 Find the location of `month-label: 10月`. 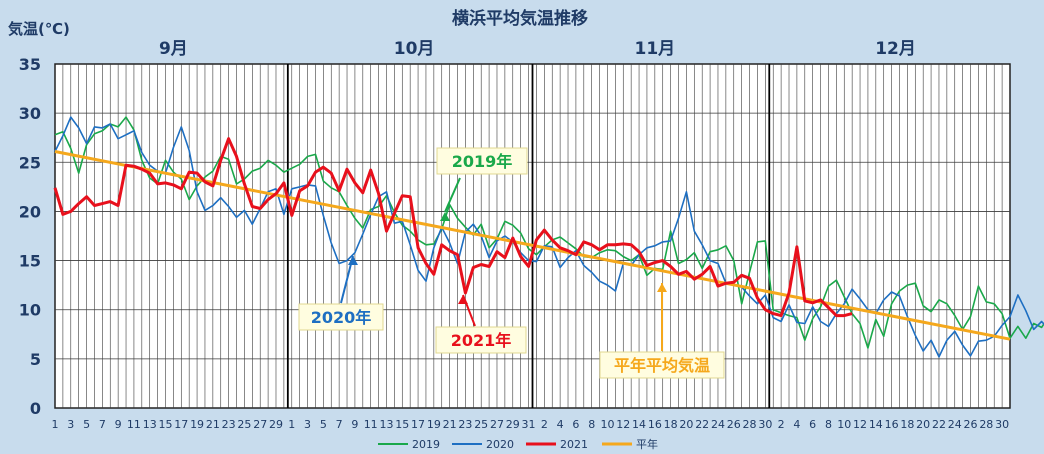

month-label: 10月 is located at coordinates (414, 49).